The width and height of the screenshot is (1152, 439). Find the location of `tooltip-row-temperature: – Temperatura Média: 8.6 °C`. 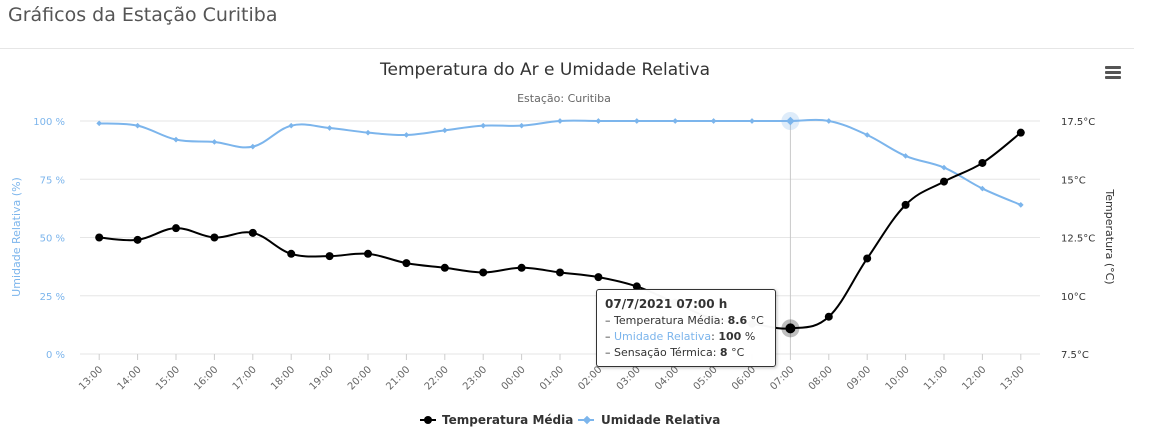

tooltip-row-temperature: – Temperatura Média: 8.6 °C is located at coordinates (684, 320).